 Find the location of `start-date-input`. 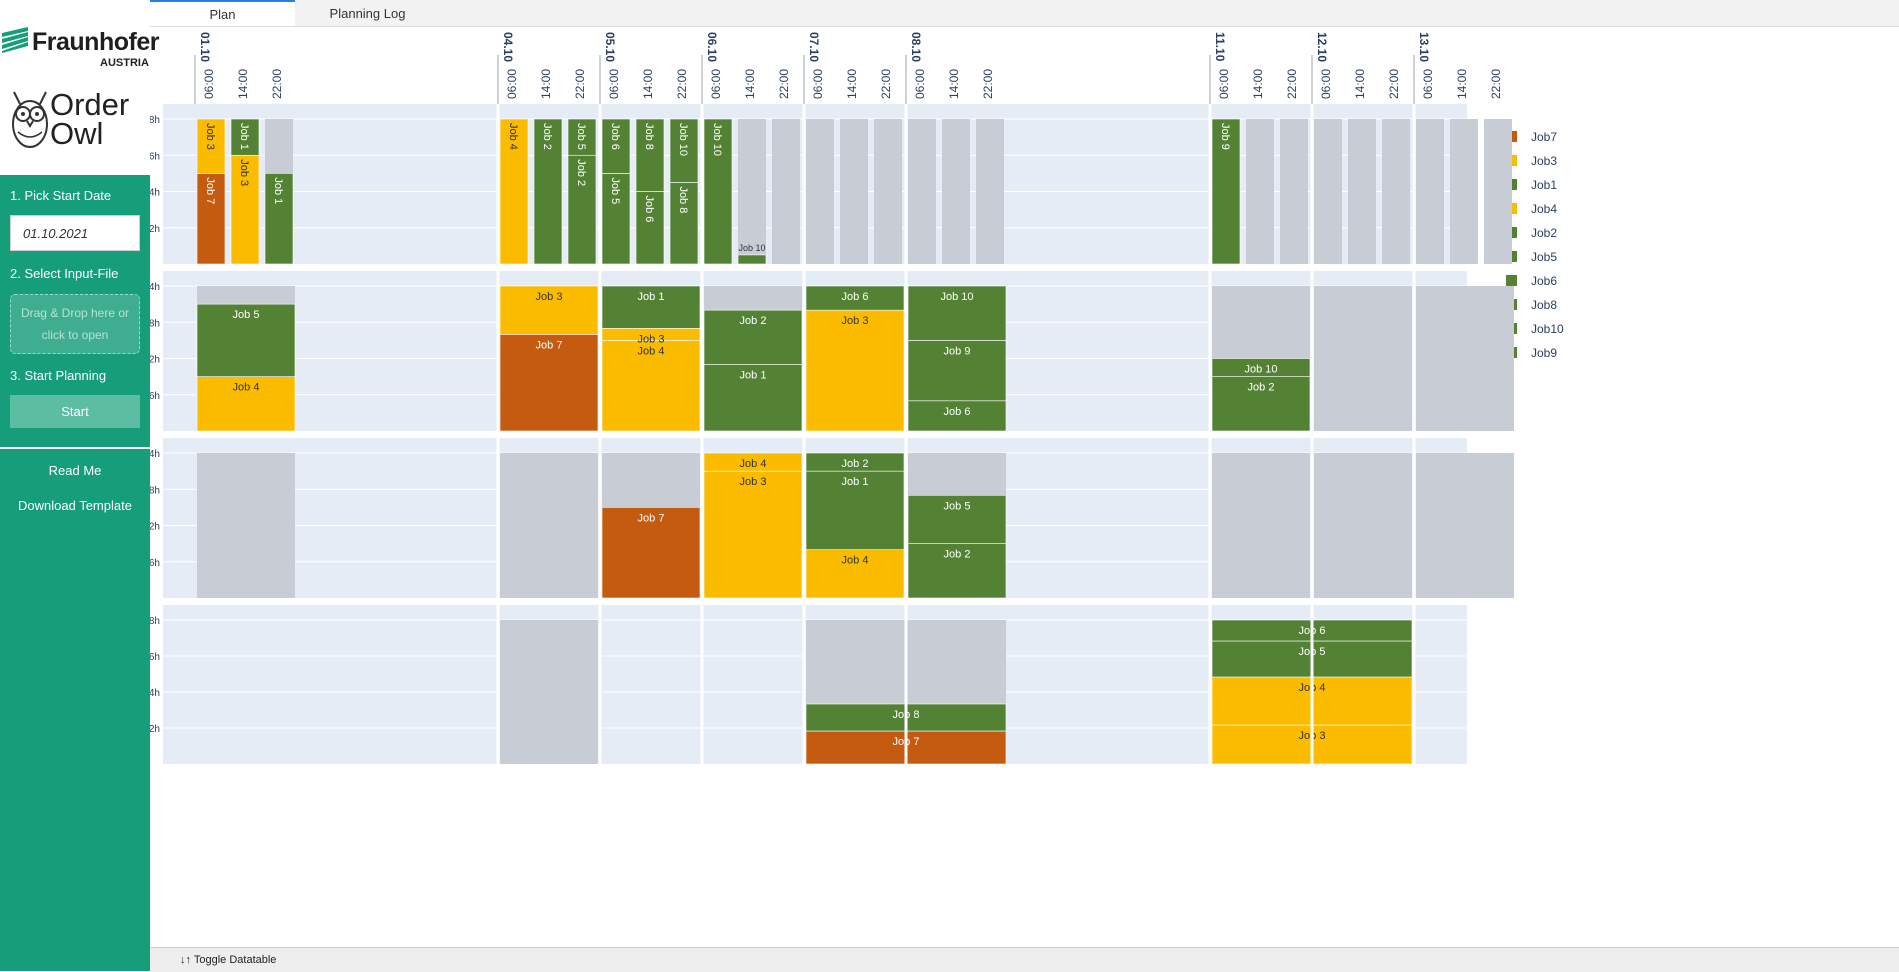

start-date-input is located at coordinates (75, 233).